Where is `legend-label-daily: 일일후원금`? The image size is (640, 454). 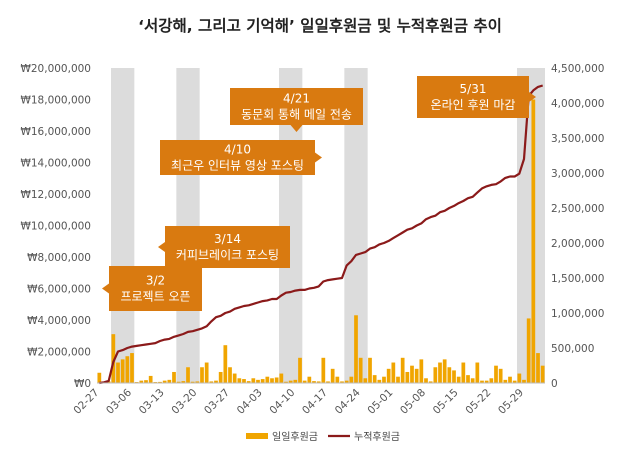 legend-label-daily: 일일후원금 is located at coordinates (295, 437).